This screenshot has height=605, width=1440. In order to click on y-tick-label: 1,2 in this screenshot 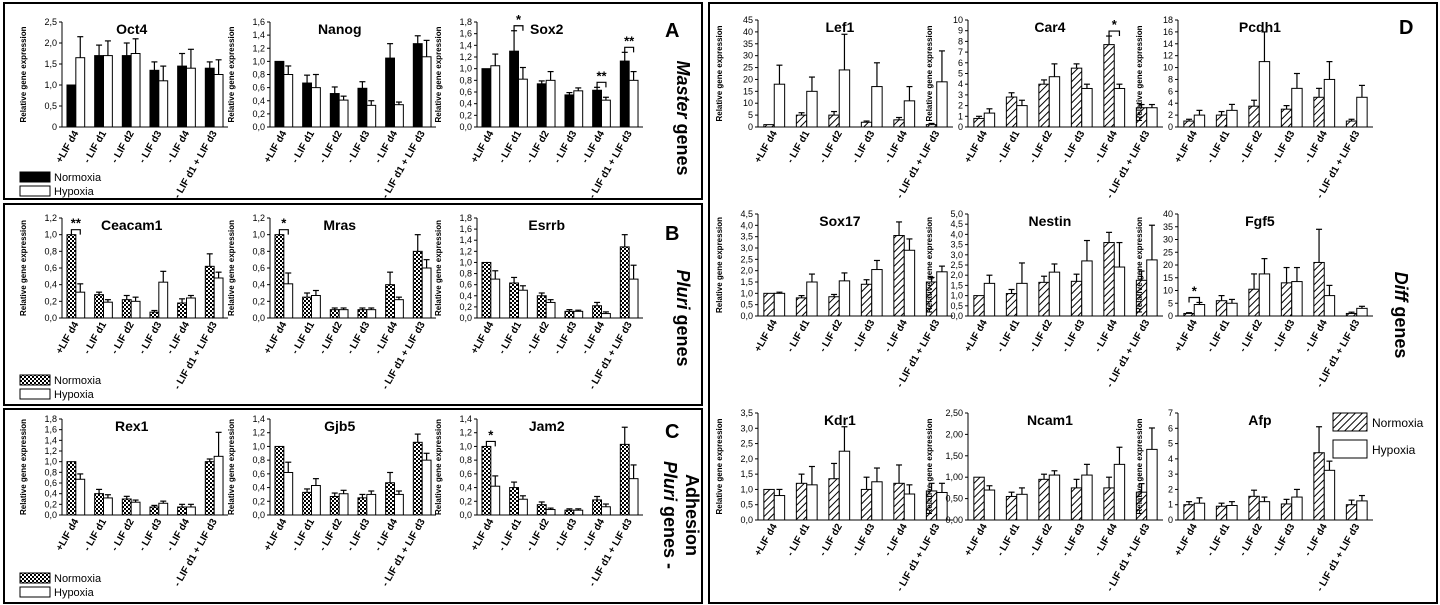, I will do `click(465, 251)`.